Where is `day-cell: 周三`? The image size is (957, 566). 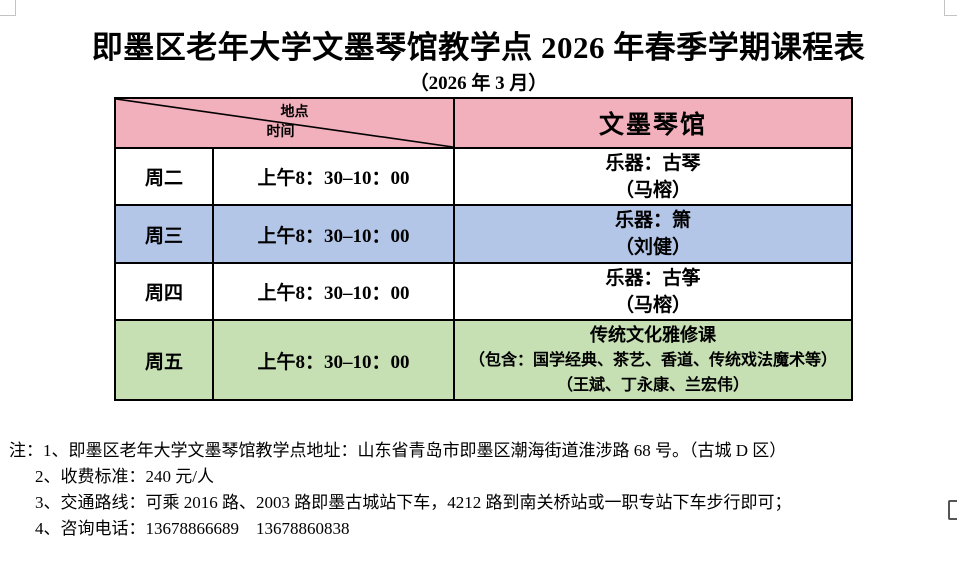
day-cell: 周三 is located at coordinates (164, 234).